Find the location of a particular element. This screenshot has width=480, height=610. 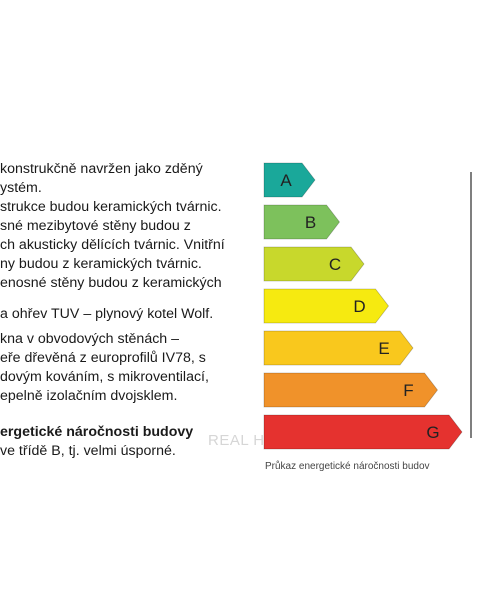

energy-class-d: D is located at coordinates (326, 306).